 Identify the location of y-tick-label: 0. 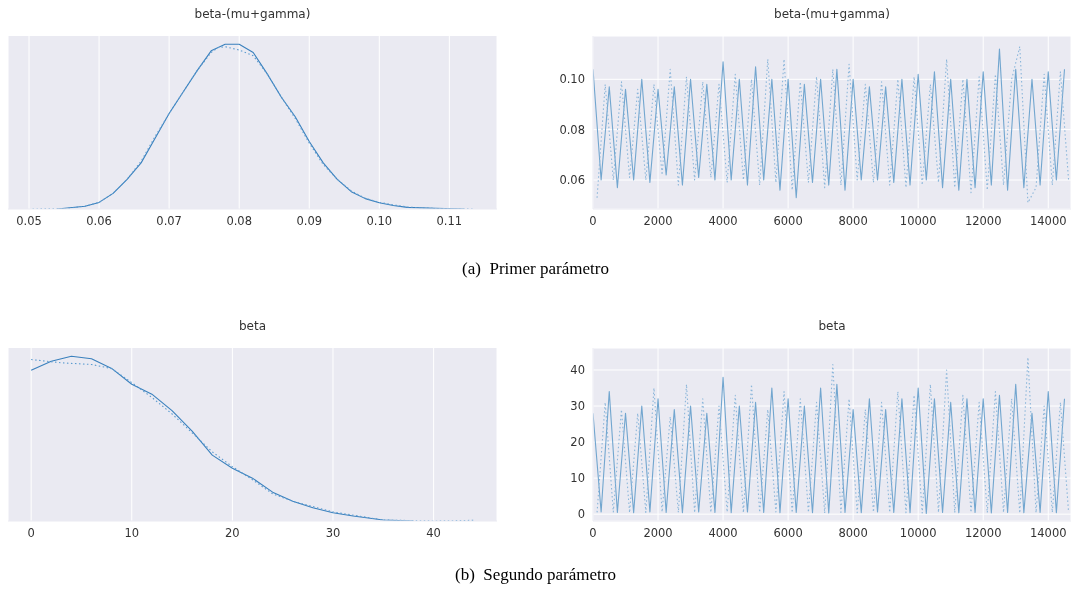
(581, 514).